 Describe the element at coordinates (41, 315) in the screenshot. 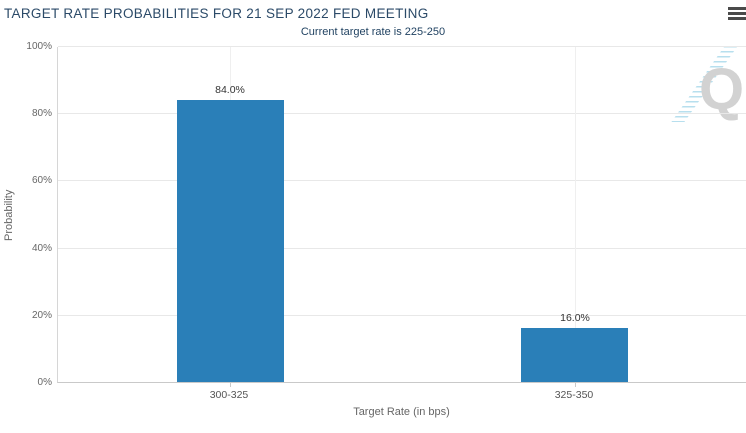

I see `y-tick-label: 20%` at that location.